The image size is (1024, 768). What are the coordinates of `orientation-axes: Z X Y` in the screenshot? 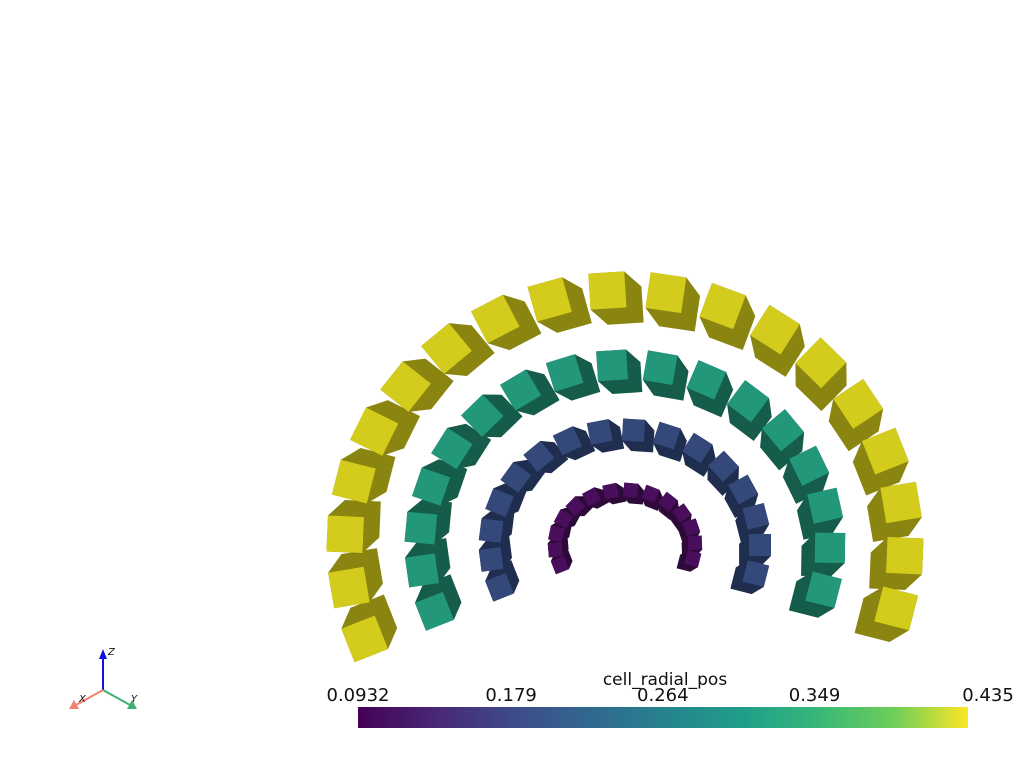 It's located at (103, 678).